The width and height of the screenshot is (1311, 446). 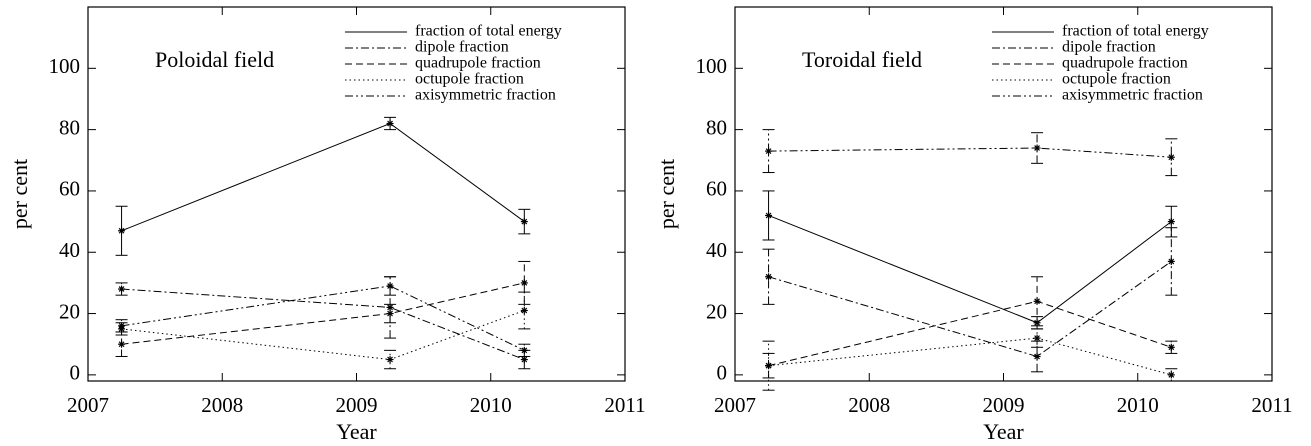 I want to click on legend-label: octupole fraction, so click(x=1116, y=79).